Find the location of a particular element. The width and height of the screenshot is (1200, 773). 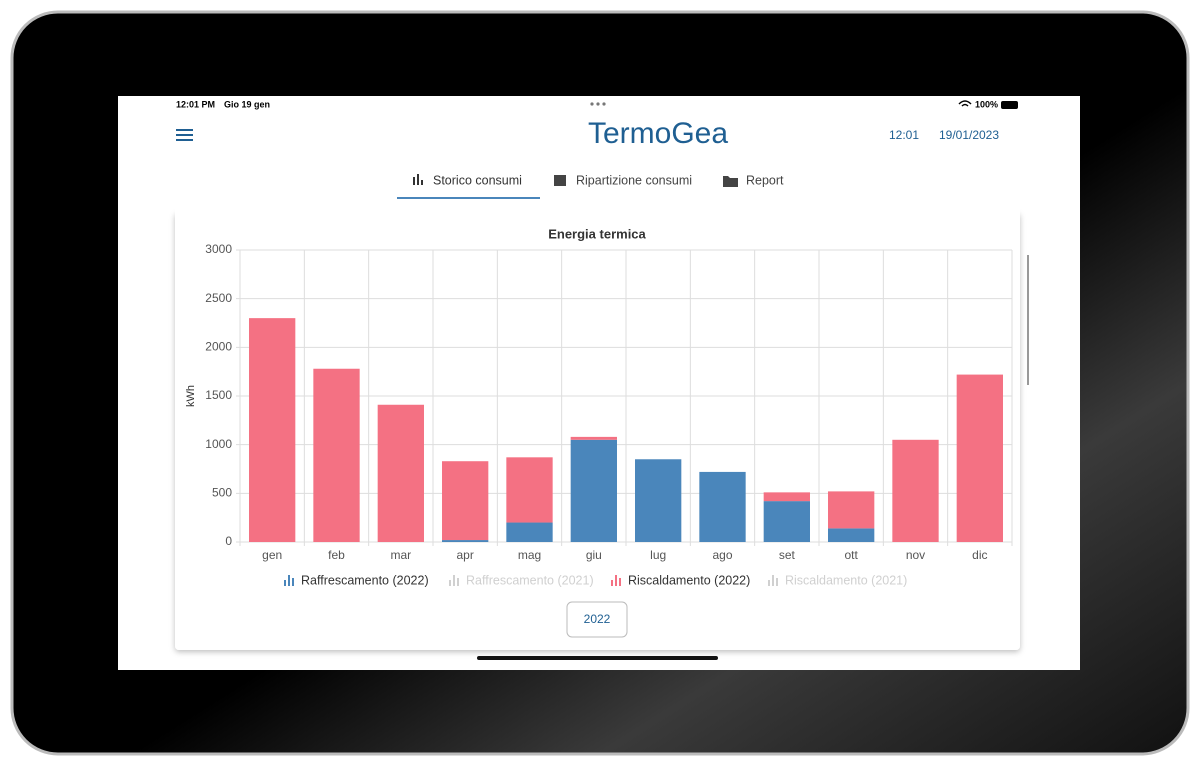

legend-label: Riscaldamento (2021) is located at coordinates (846, 580).